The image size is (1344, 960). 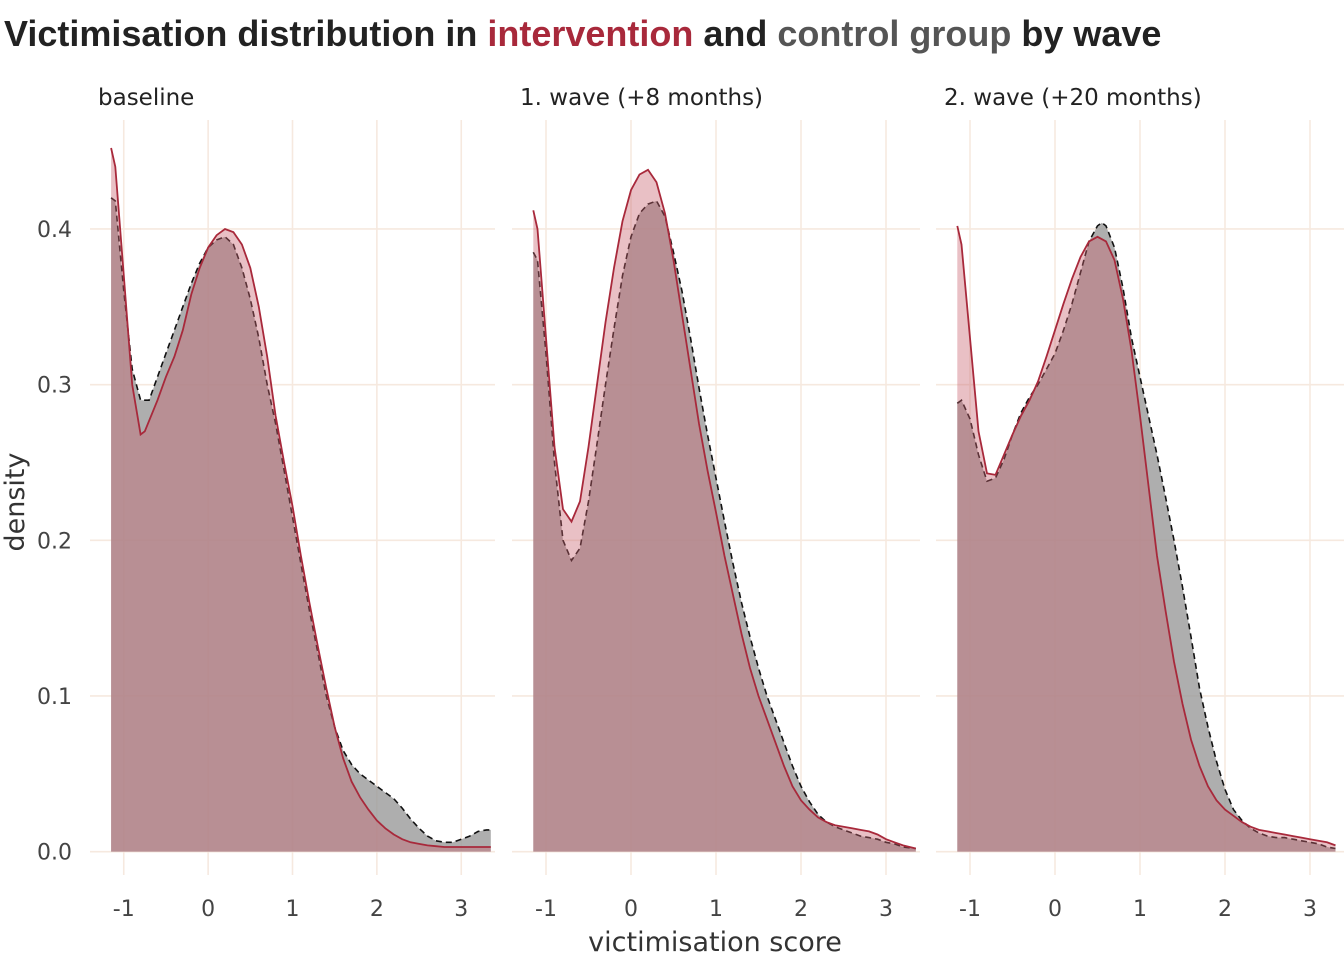 I want to click on y-axis: 0.0 0.1 0.2 0.3 0.4, so click(x=54, y=542).